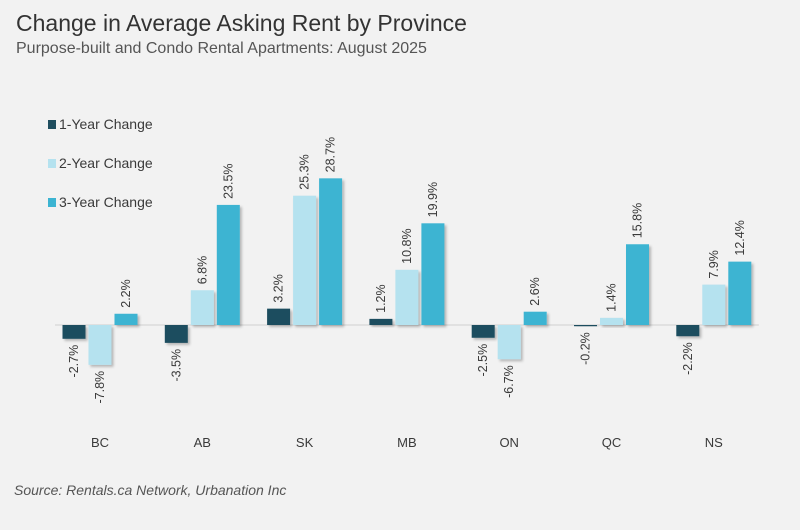 This screenshot has height=530, width=800. Describe the element at coordinates (612, 297) in the screenshot. I see `data-label: 1.4%` at that location.